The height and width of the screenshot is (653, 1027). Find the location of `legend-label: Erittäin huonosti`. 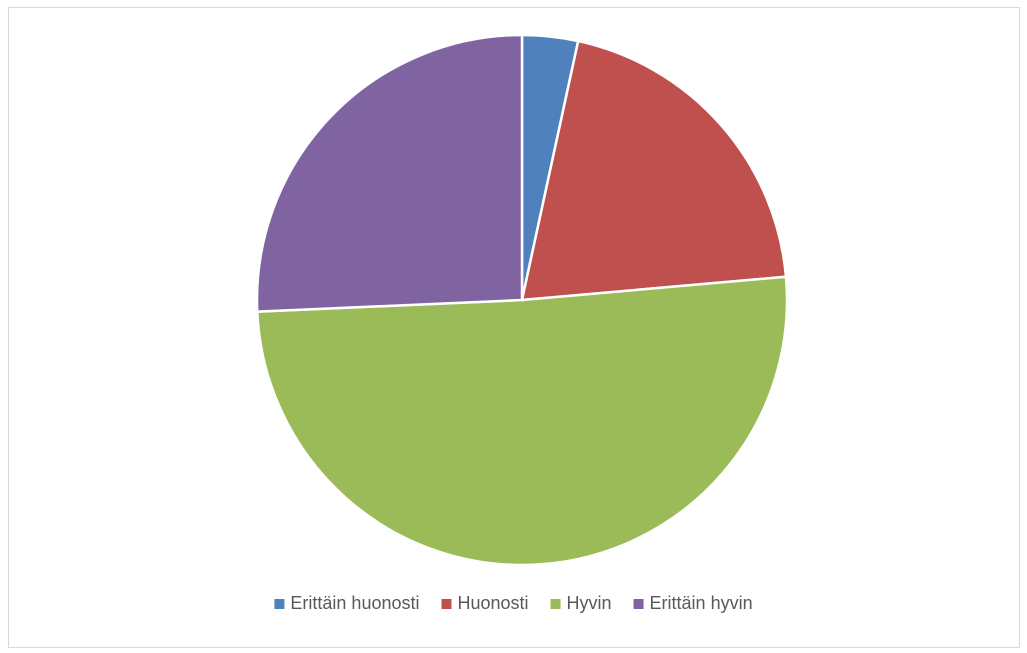

legend-label: Erittäin huonosti is located at coordinates (354, 603).